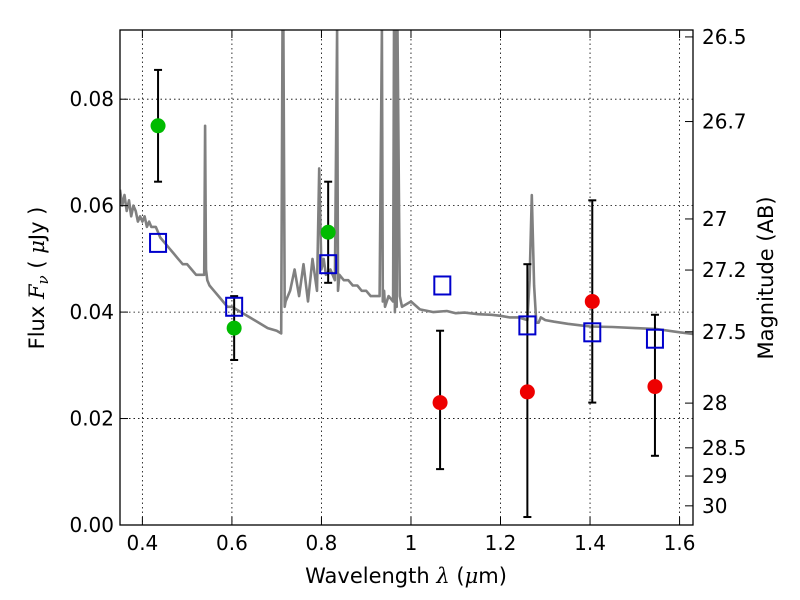  Describe the element at coordinates (91, 525) in the screenshot. I see `y-tick-label: 0.00` at that location.